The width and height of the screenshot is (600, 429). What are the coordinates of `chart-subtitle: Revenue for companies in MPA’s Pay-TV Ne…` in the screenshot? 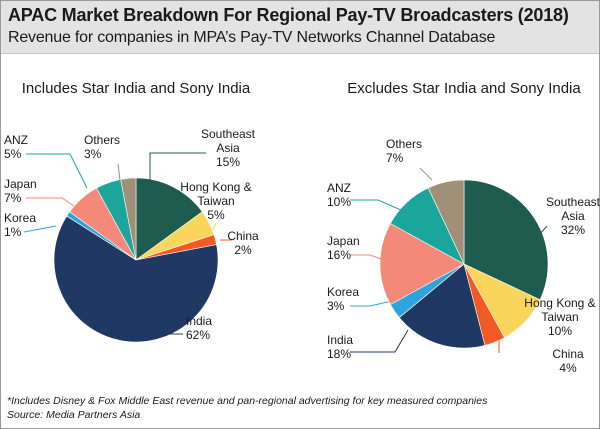 It's located at (252, 37).